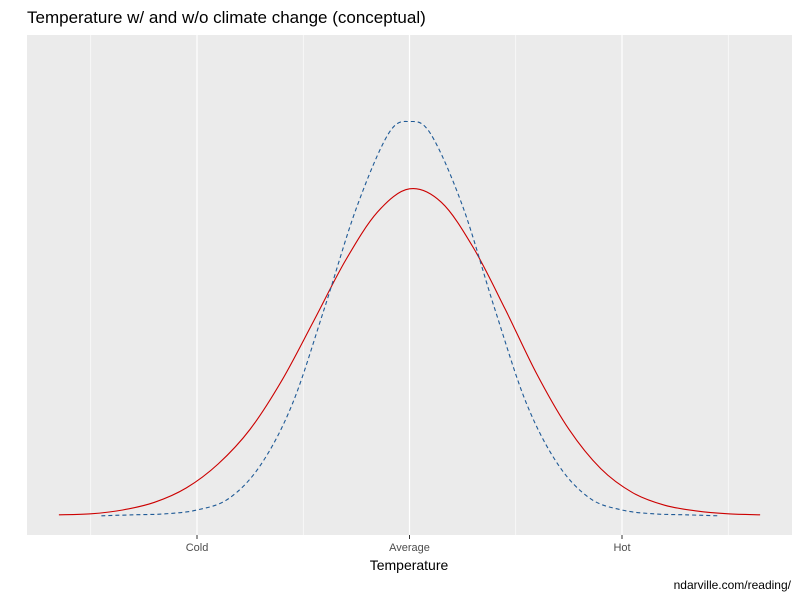 The height and width of the screenshot is (605, 800). I want to click on x-axis-ticks, so click(409, 537).